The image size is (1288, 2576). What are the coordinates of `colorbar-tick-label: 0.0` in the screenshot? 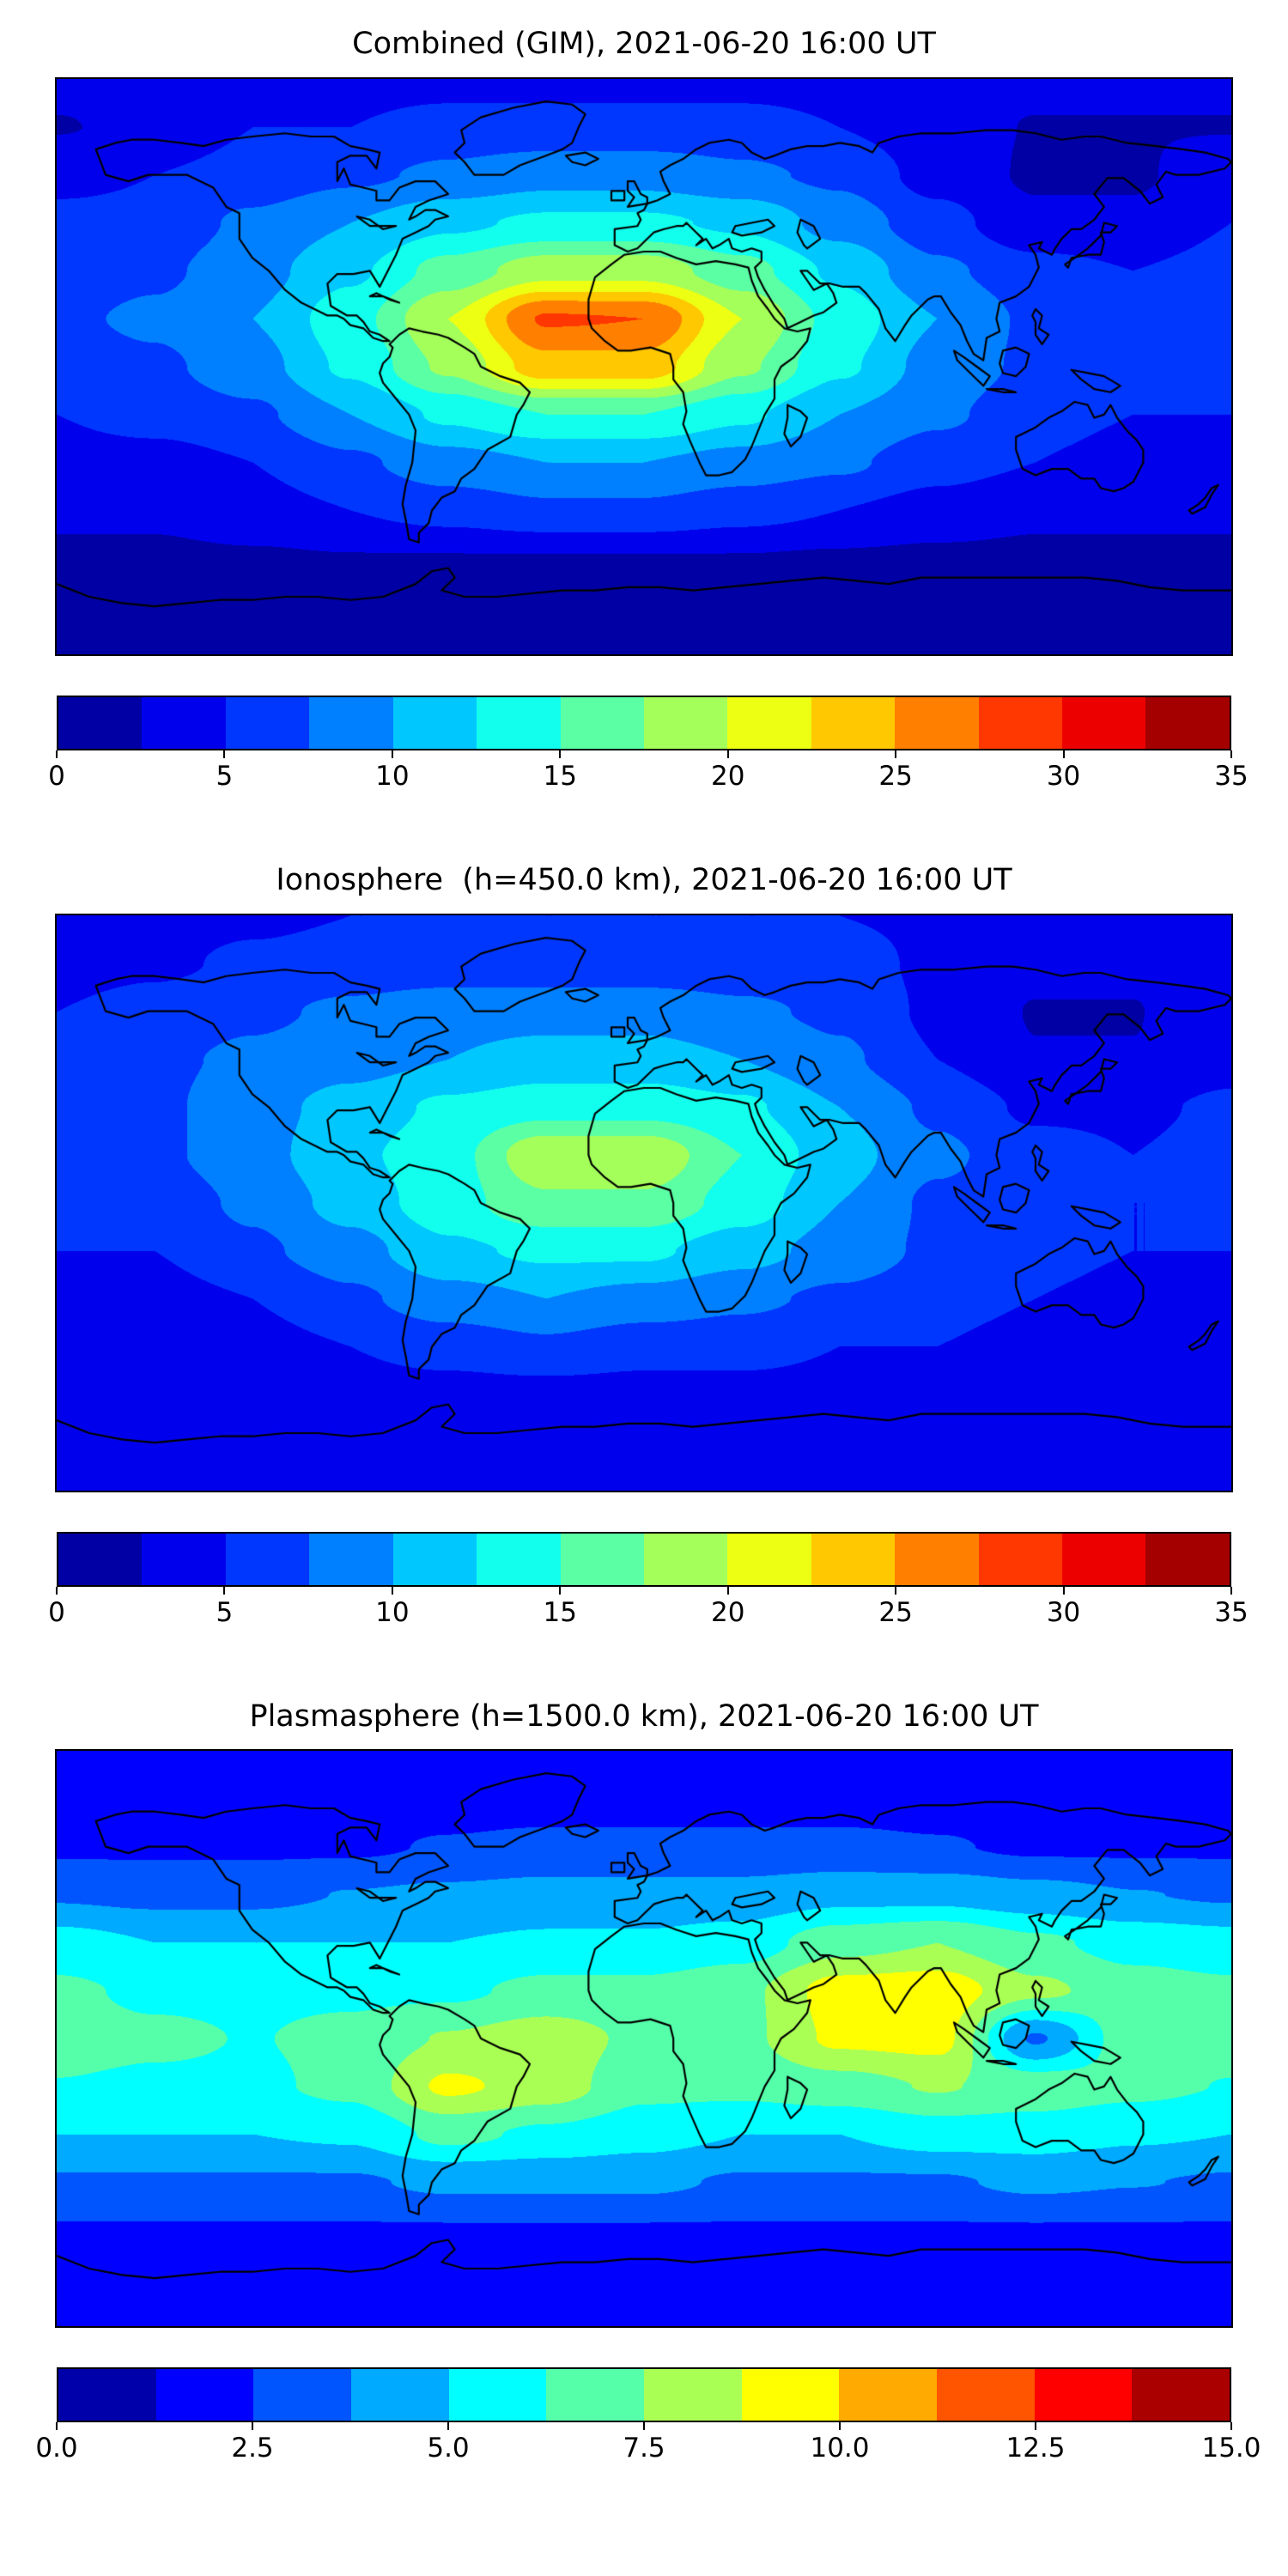 It's located at (56, 2449).